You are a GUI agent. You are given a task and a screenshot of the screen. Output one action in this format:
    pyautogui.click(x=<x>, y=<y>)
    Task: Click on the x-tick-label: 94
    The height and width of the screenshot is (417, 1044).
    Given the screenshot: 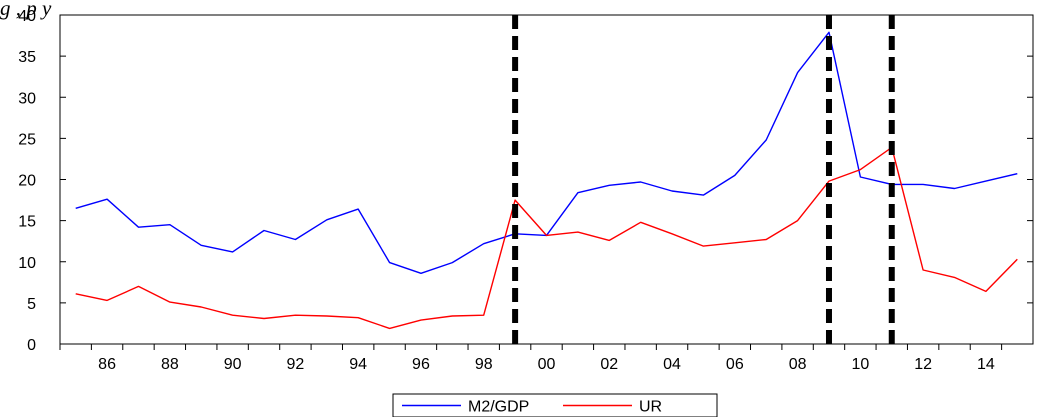 What is the action you would take?
    pyautogui.click(x=358, y=364)
    